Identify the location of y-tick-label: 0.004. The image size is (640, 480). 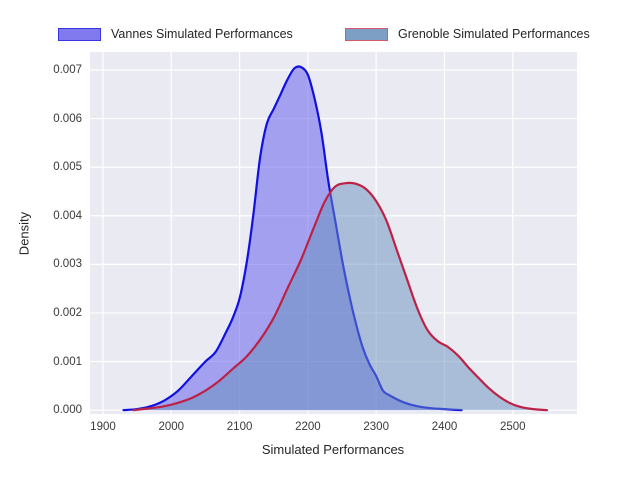
(67, 215).